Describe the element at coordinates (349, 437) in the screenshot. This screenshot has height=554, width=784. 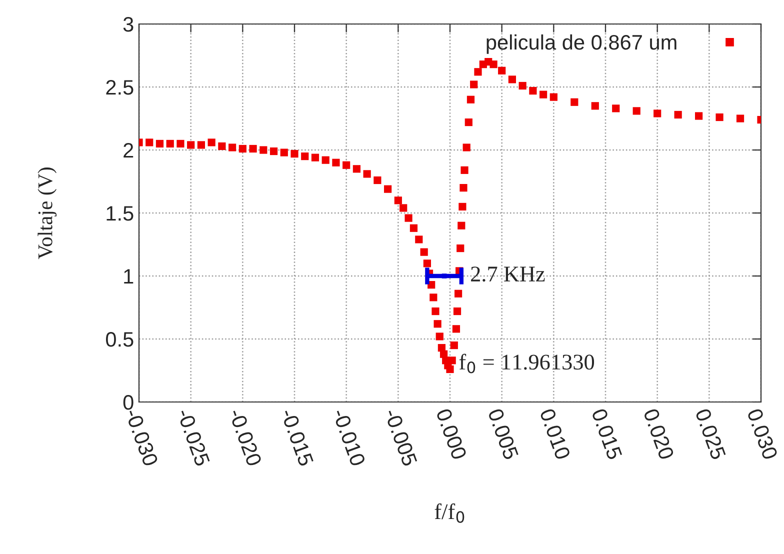
I see `x-tick-label: -0.010` at that location.